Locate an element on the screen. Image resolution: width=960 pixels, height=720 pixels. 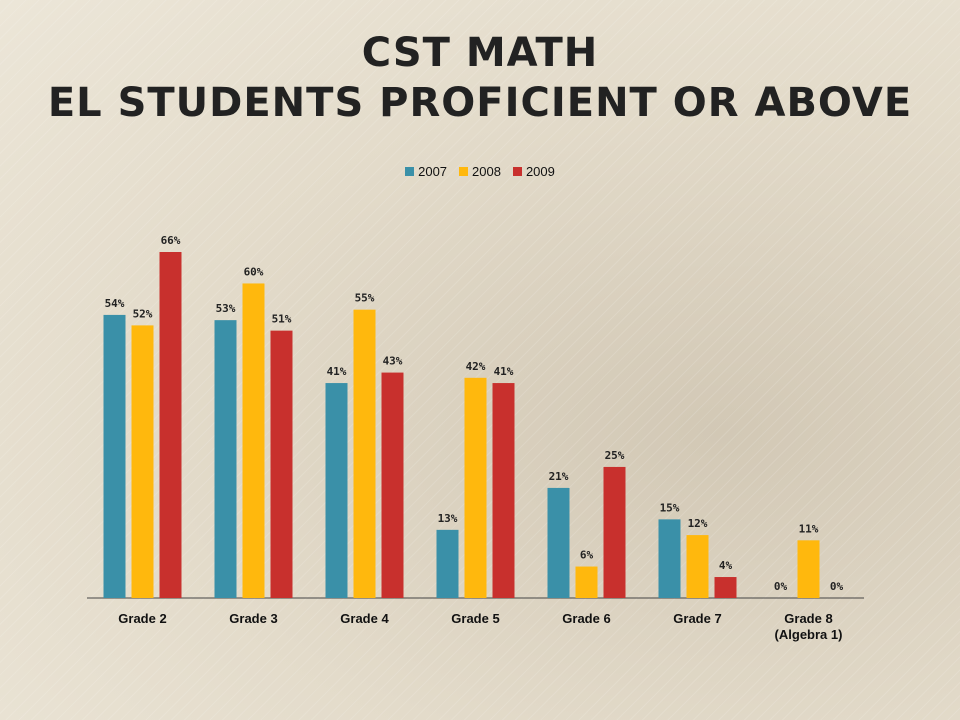
data-label-2008-5: 12% is located at coordinates (698, 523).